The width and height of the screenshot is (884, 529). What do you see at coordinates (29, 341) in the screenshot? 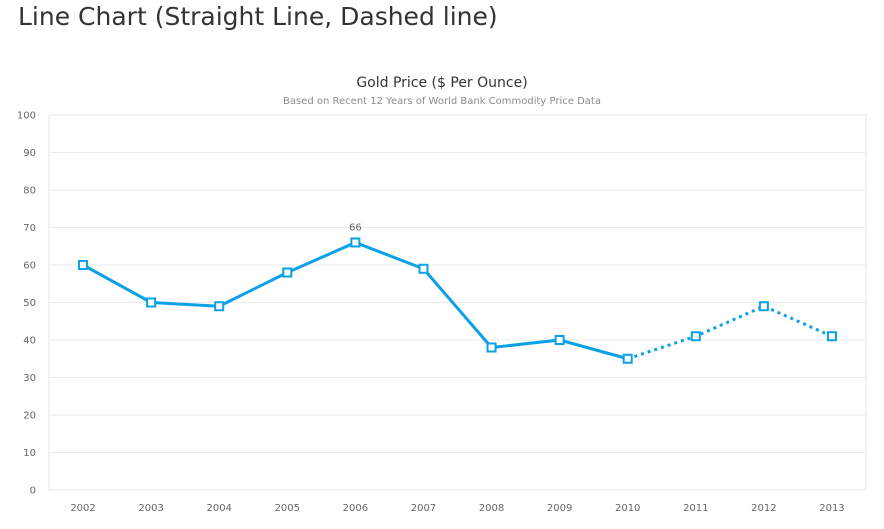
I see `y-tick-label: 40` at bounding box center [29, 341].